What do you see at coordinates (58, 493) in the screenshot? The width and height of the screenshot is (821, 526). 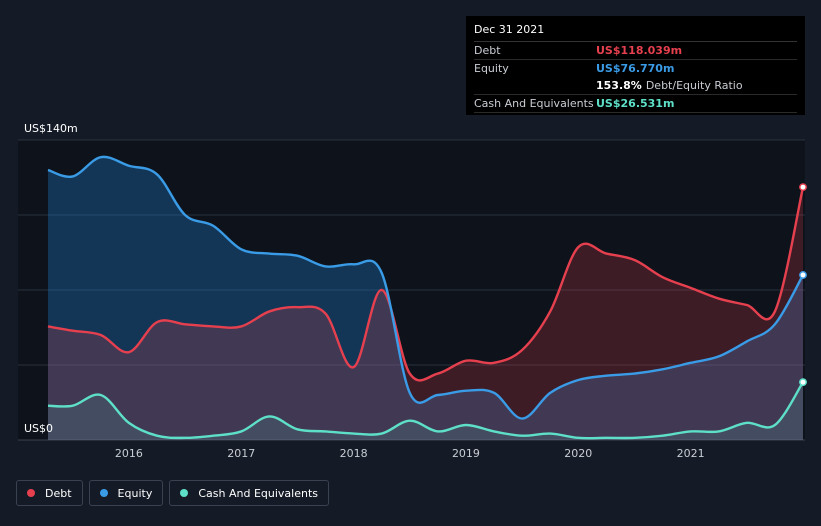 I see `legend-label: Debt` at bounding box center [58, 493].